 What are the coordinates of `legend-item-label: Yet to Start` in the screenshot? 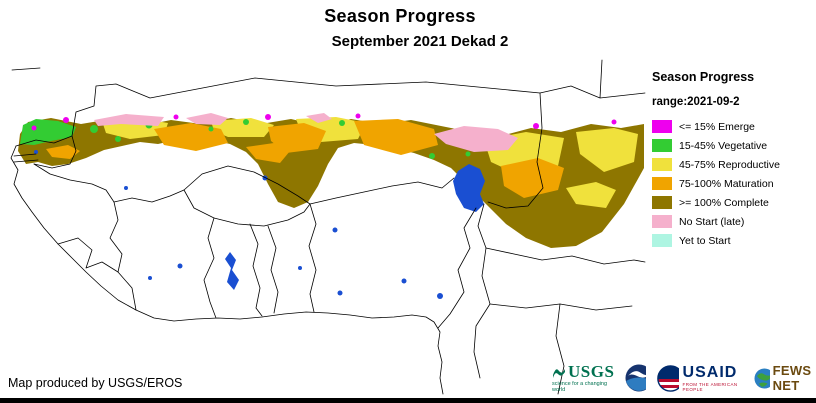 It's located at (705, 240).